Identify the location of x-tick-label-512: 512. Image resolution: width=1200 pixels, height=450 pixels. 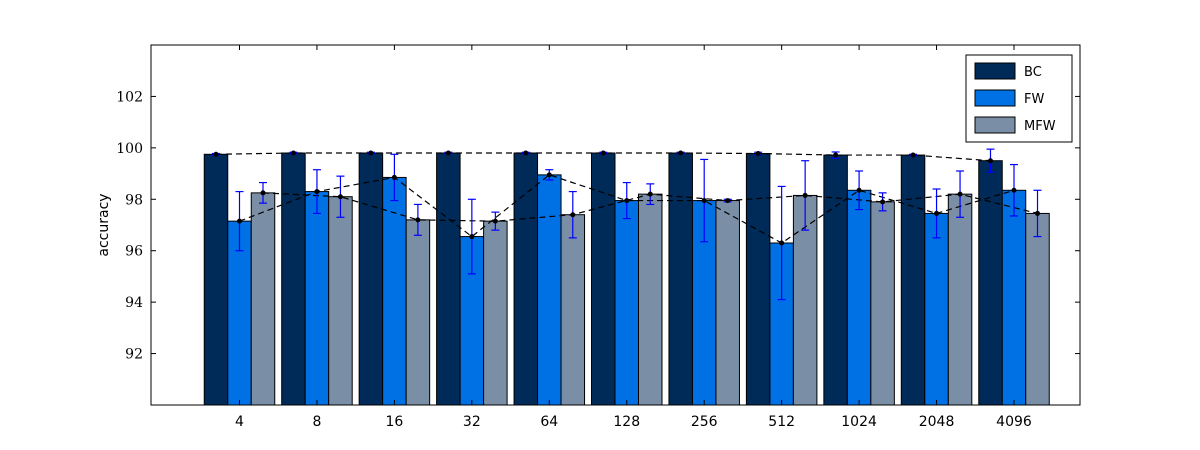
(781, 422).